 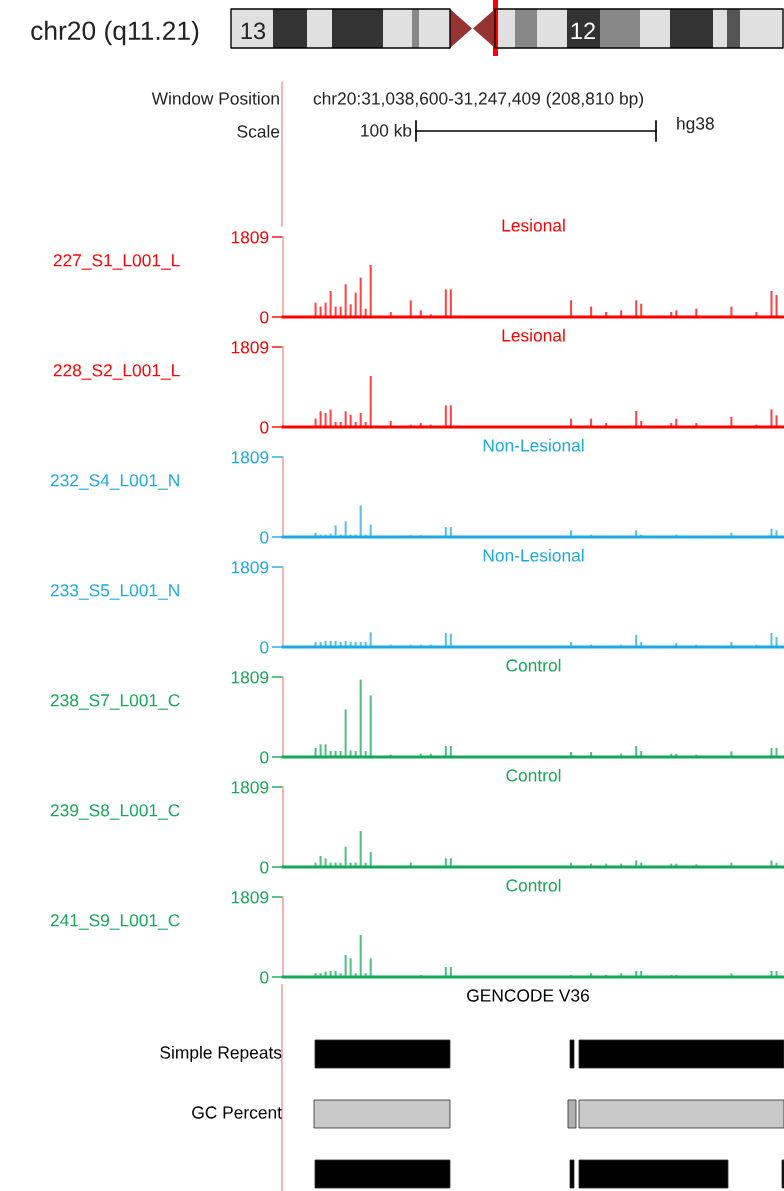 I want to click on y-axis-title: 241_S9_L001_C, so click(x=115, y=922).